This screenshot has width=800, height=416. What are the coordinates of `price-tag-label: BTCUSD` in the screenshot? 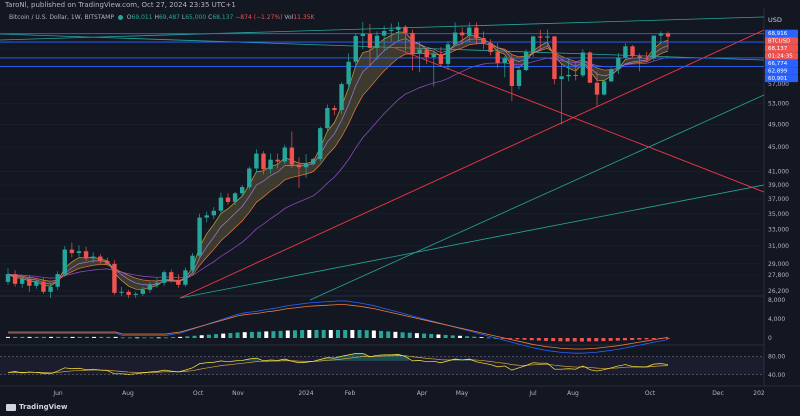 It's located at (779, 42).